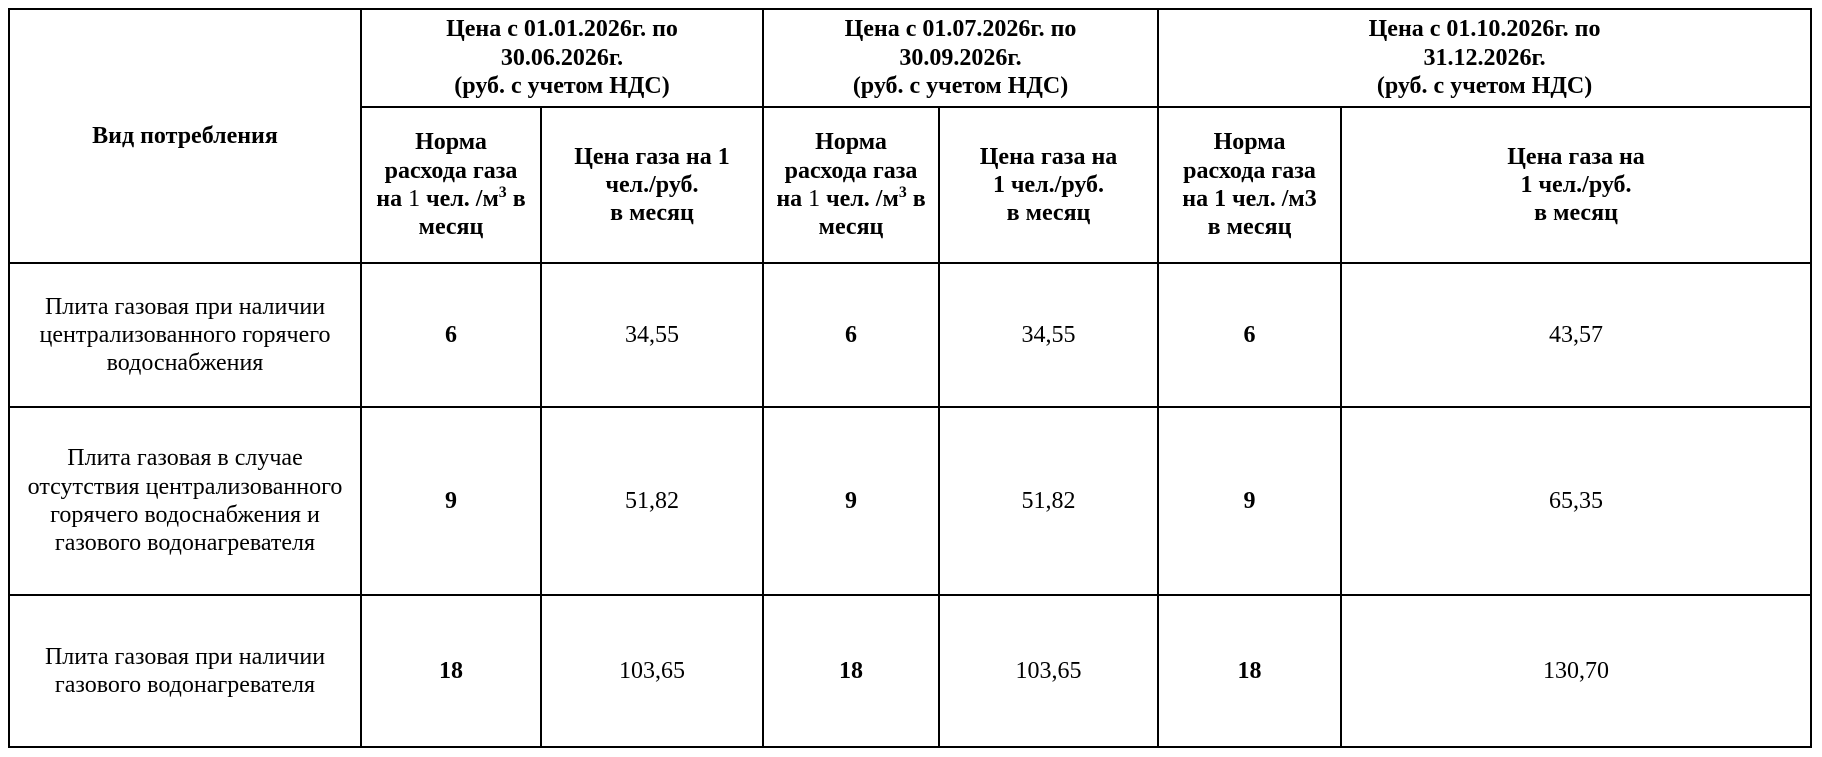 The image size is (1822, 757). What do you see at coordinates (451, 501) in the screenshot?
I see `row-2-norm-1: 9` at bounding box center [451, 501].